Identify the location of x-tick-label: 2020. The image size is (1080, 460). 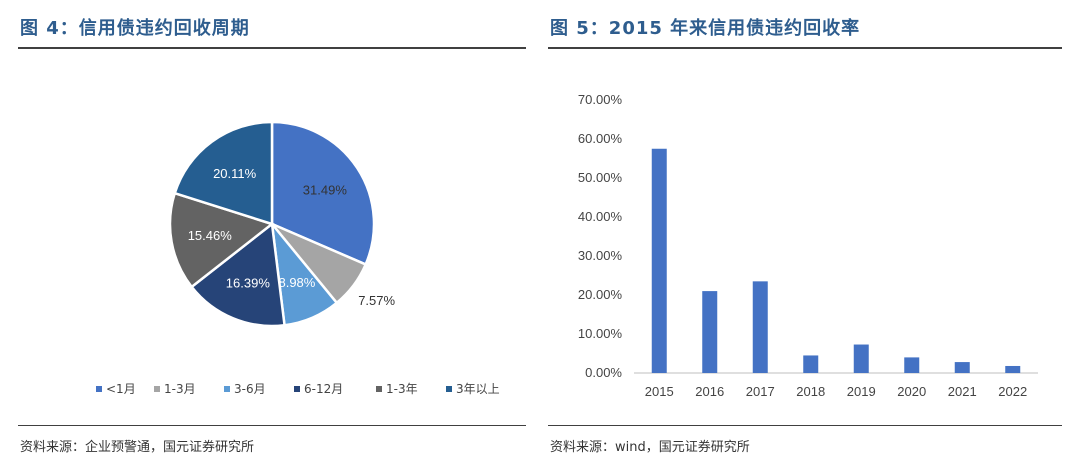
(911, 391).